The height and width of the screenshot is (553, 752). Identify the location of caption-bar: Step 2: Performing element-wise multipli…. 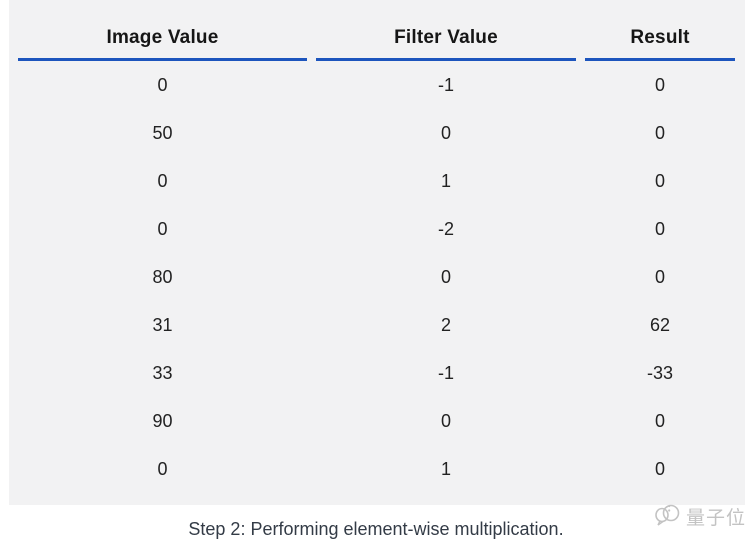
(376, 529).